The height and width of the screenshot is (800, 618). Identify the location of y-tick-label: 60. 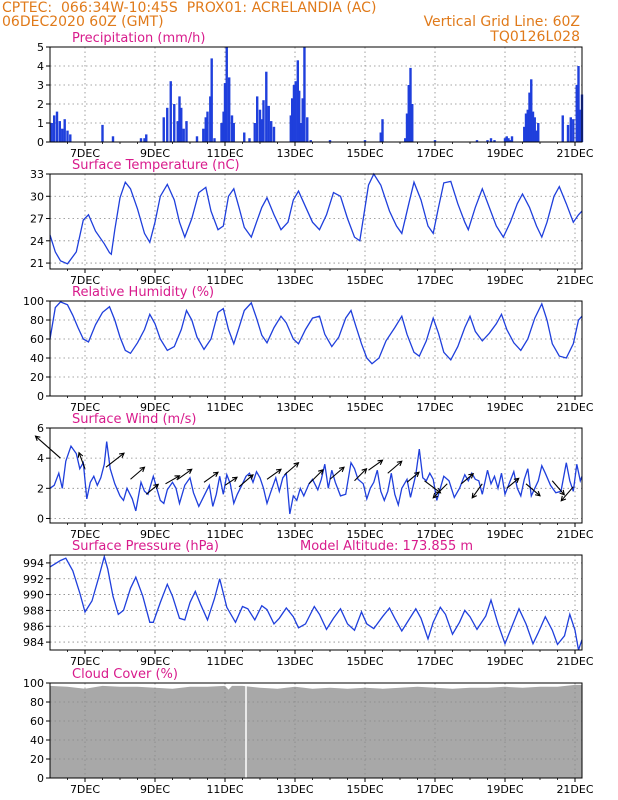
(37, 721).